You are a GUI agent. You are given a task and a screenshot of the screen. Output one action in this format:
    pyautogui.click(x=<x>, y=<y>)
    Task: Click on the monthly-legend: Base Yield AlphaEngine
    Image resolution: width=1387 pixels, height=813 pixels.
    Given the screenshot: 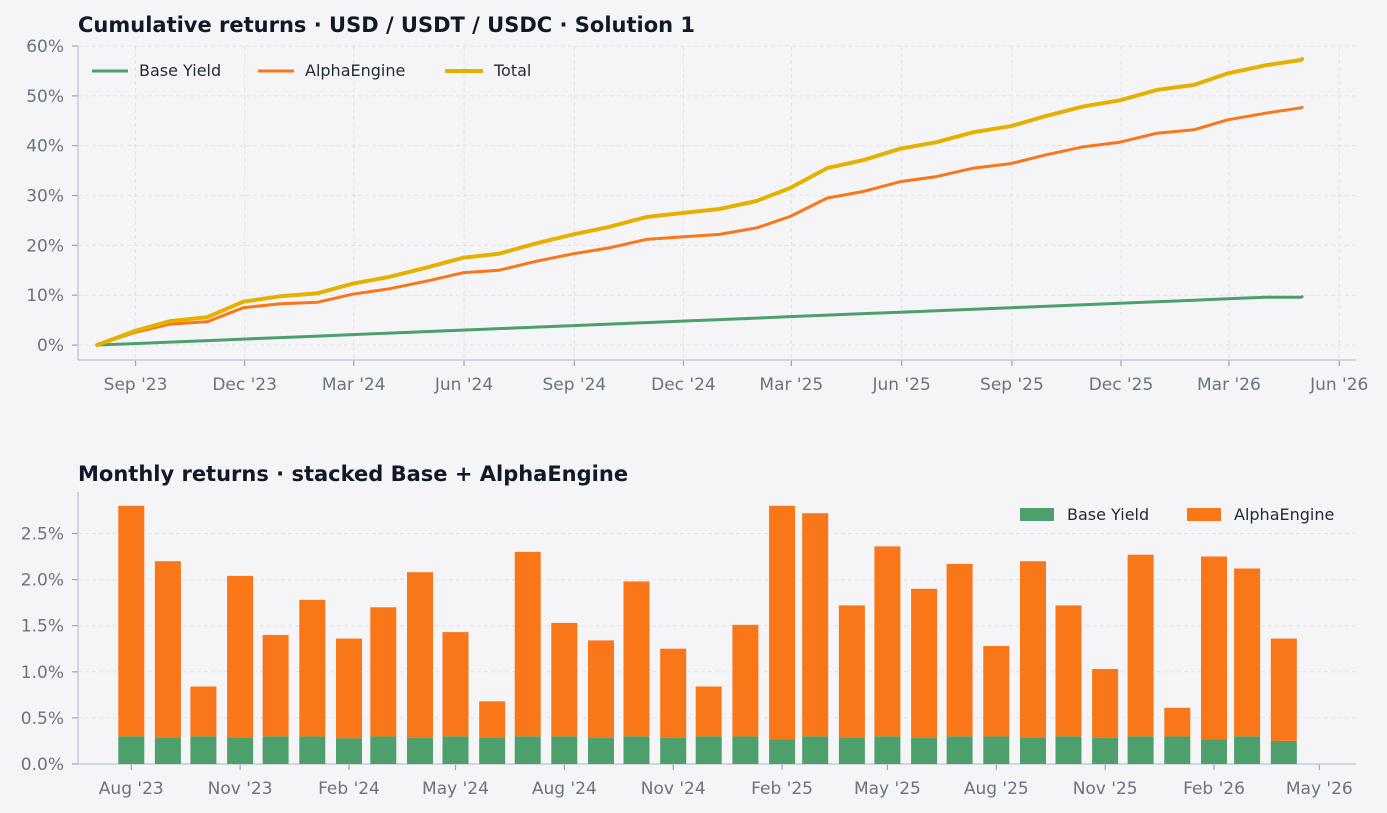 What is the action you would take?
    pyautogui.click(x=1177, y=514)
    